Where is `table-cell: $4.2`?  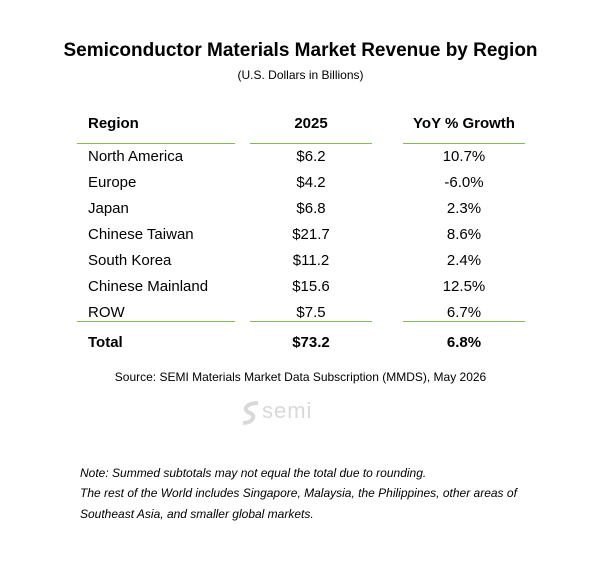
table-cell: $4.2 is located at coordinates (311, 182).